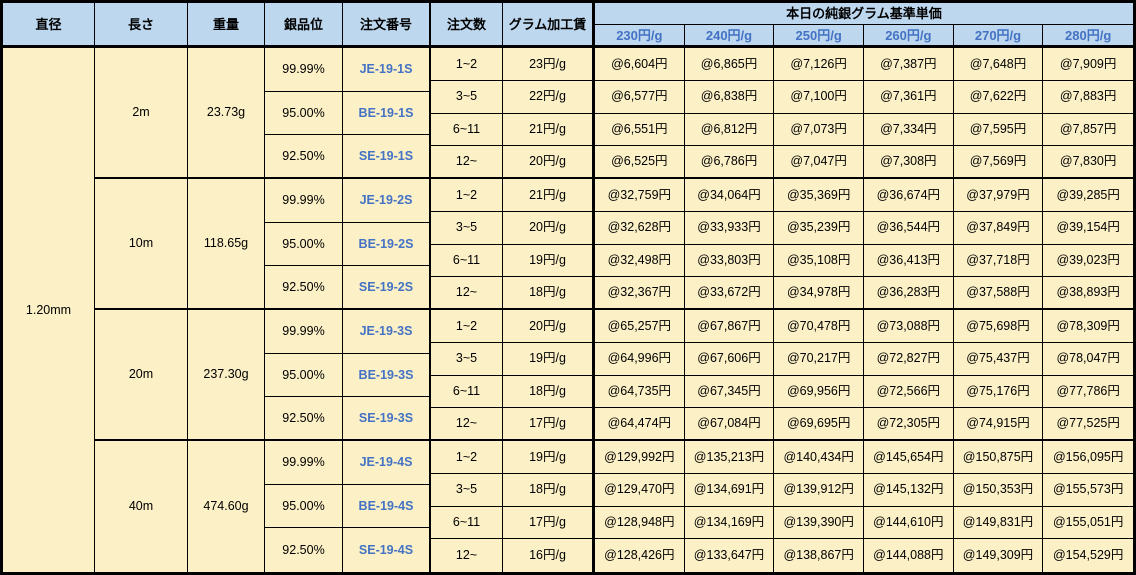 Image resolution: width=1136 pixels, height=575 pixels. Describe the element at coordinates (729, 97) in the screenshot. I see `cell-price: @6,838円` at that location.